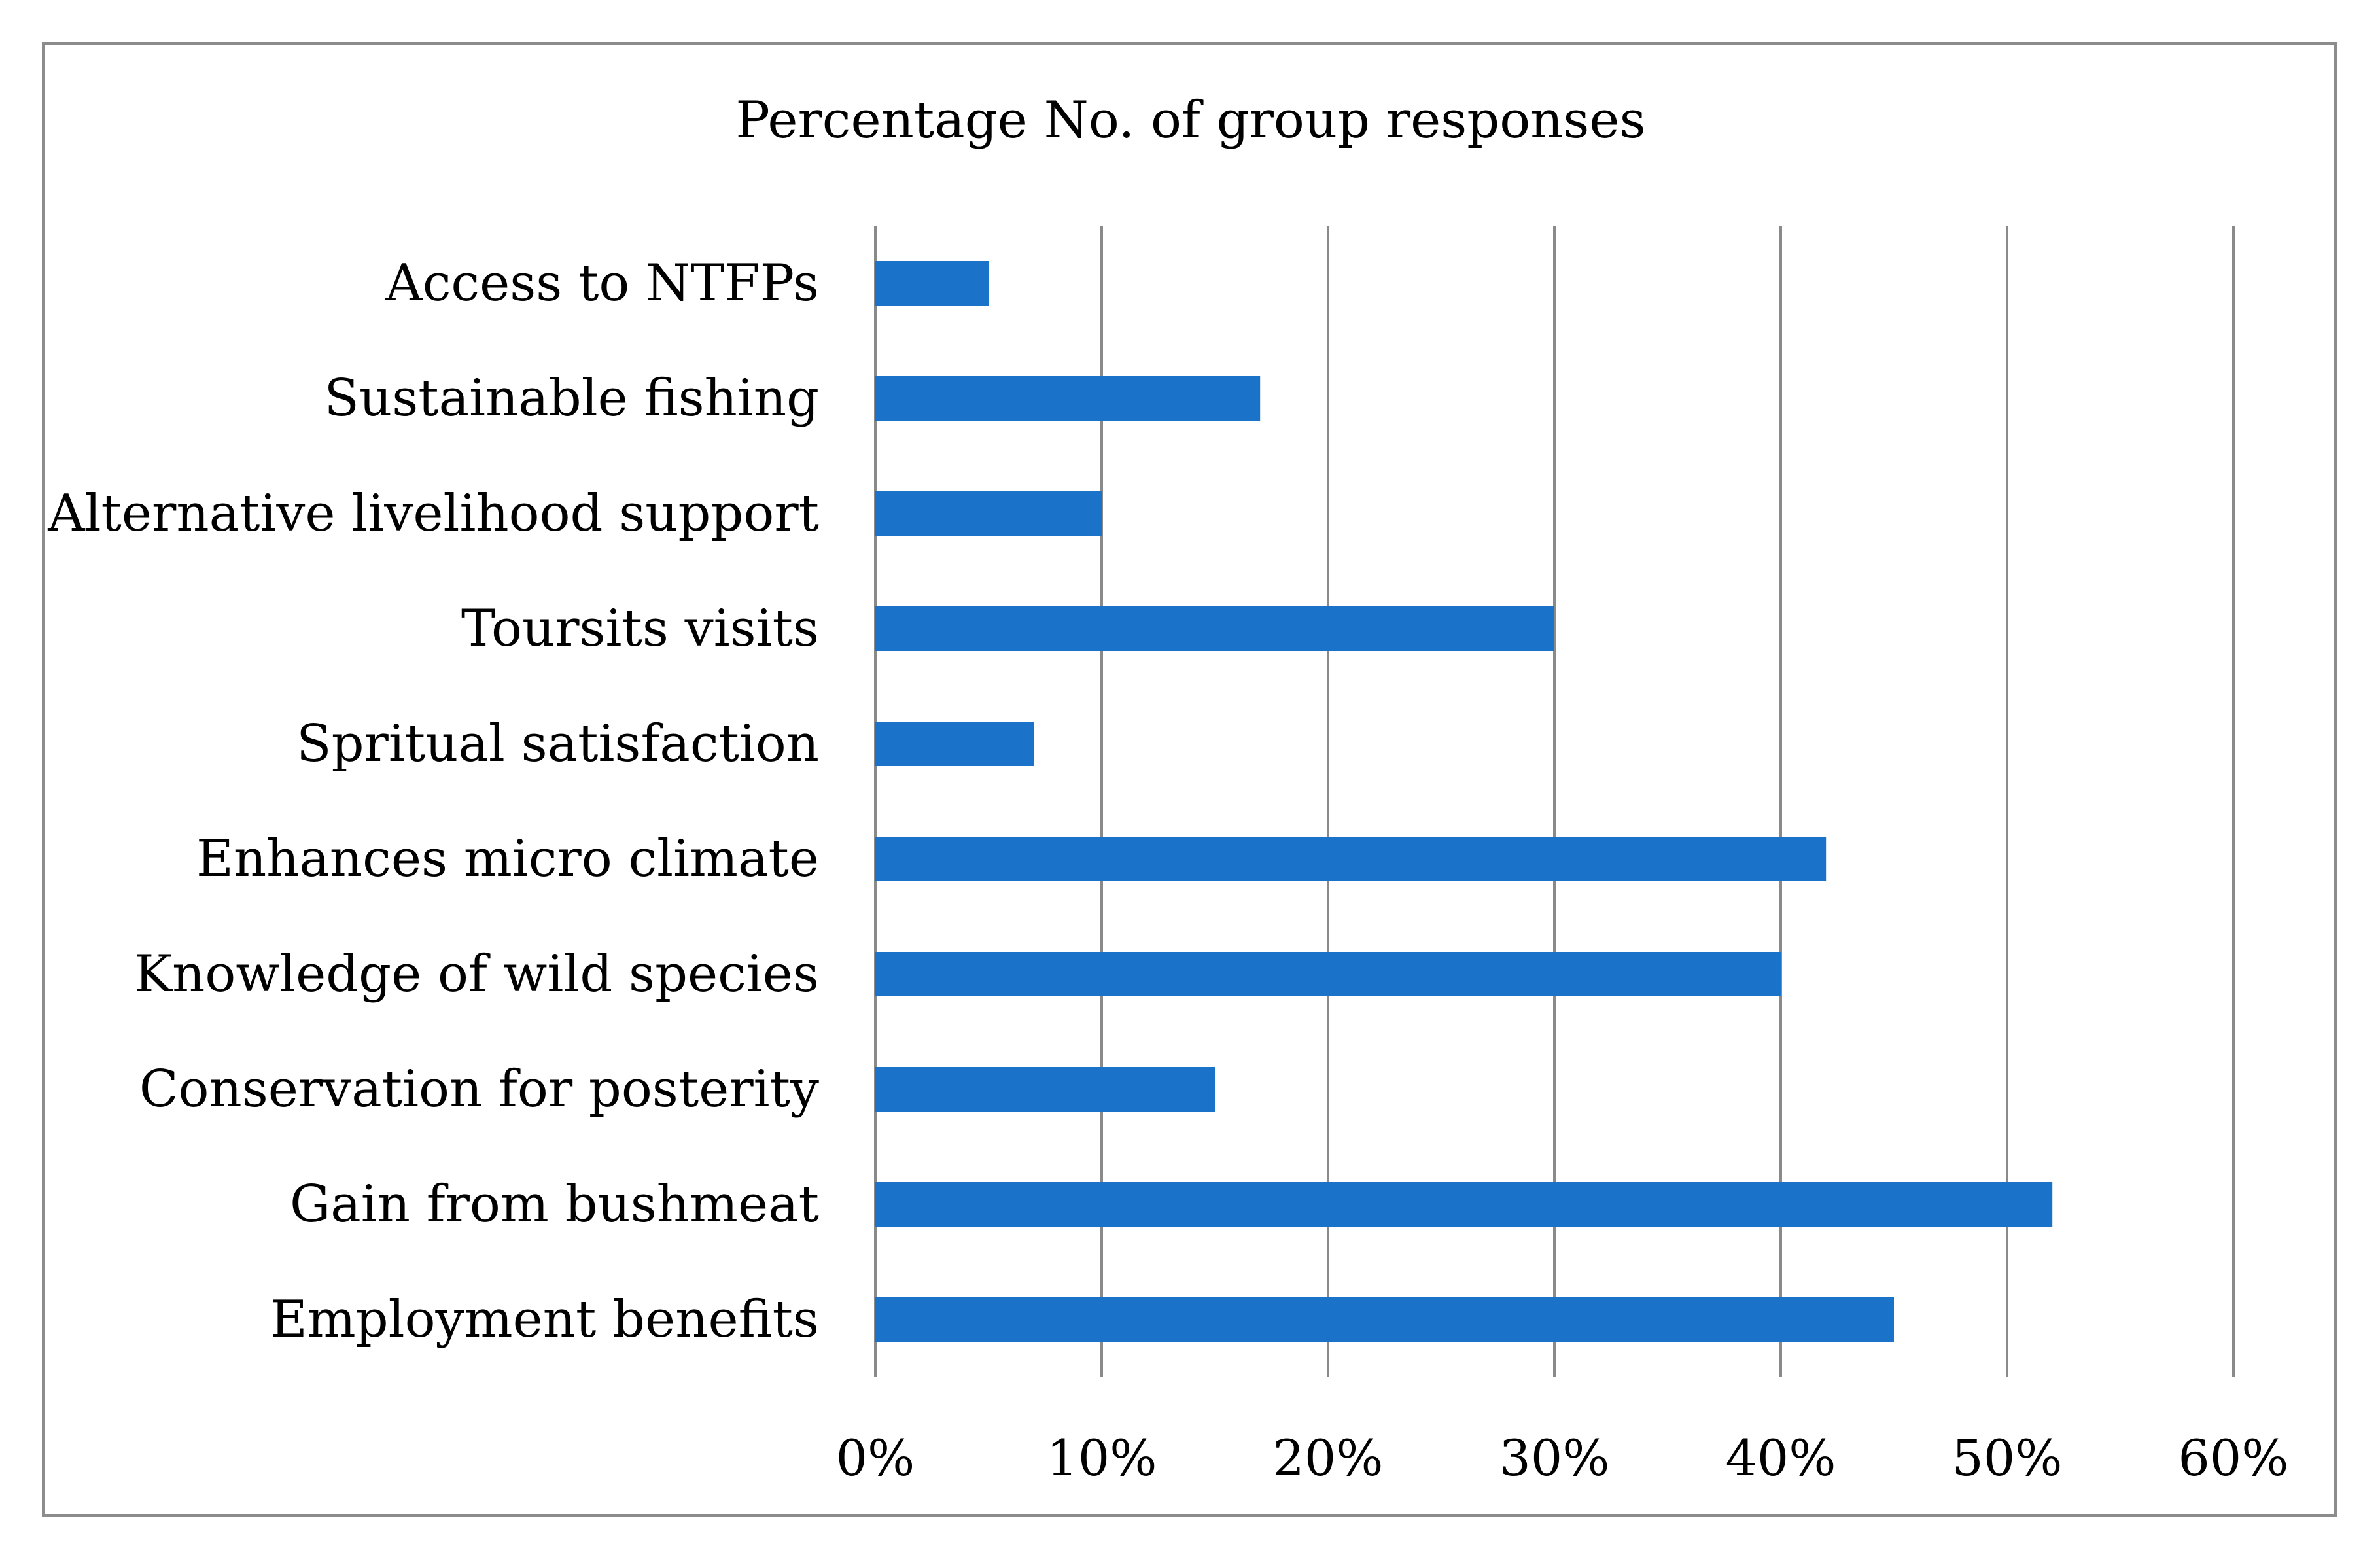  What do you see at coordinates (1102, 1458) in the screenshot?
I see `x-tick-label: 10%` at bounding box center [1102, 1458].